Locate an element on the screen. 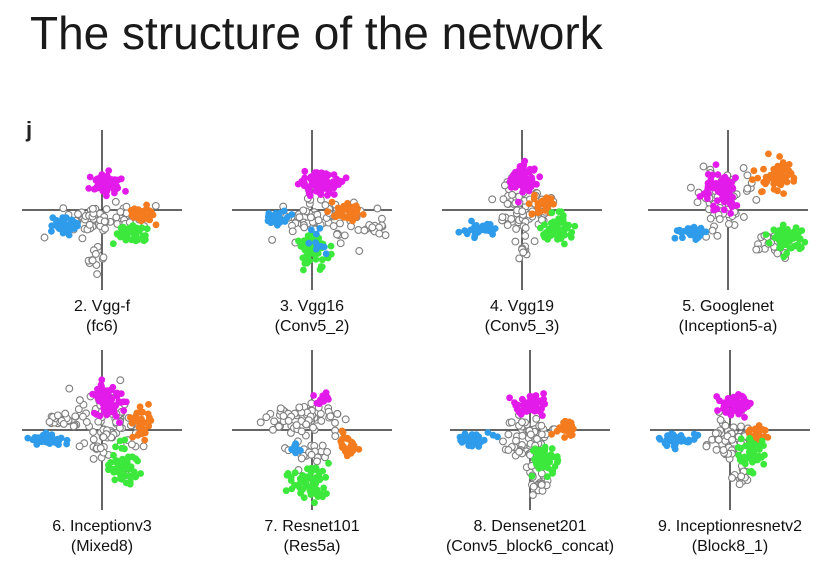 Image resolution: width=832 pixels, height=568 pixels. scatter-panel-inceptionv3: 6. Inceptionv3 (Mixed8) is located at coordinates (102, 455).